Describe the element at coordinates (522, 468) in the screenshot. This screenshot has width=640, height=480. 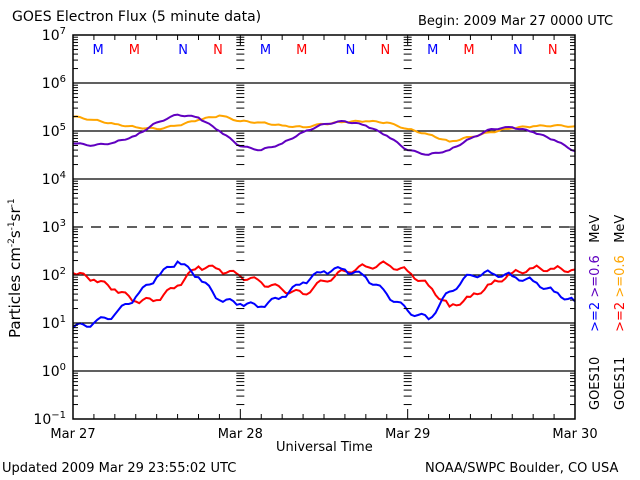
I see `credit: NOAA/SWPC Boulder, CO USA` at that location.